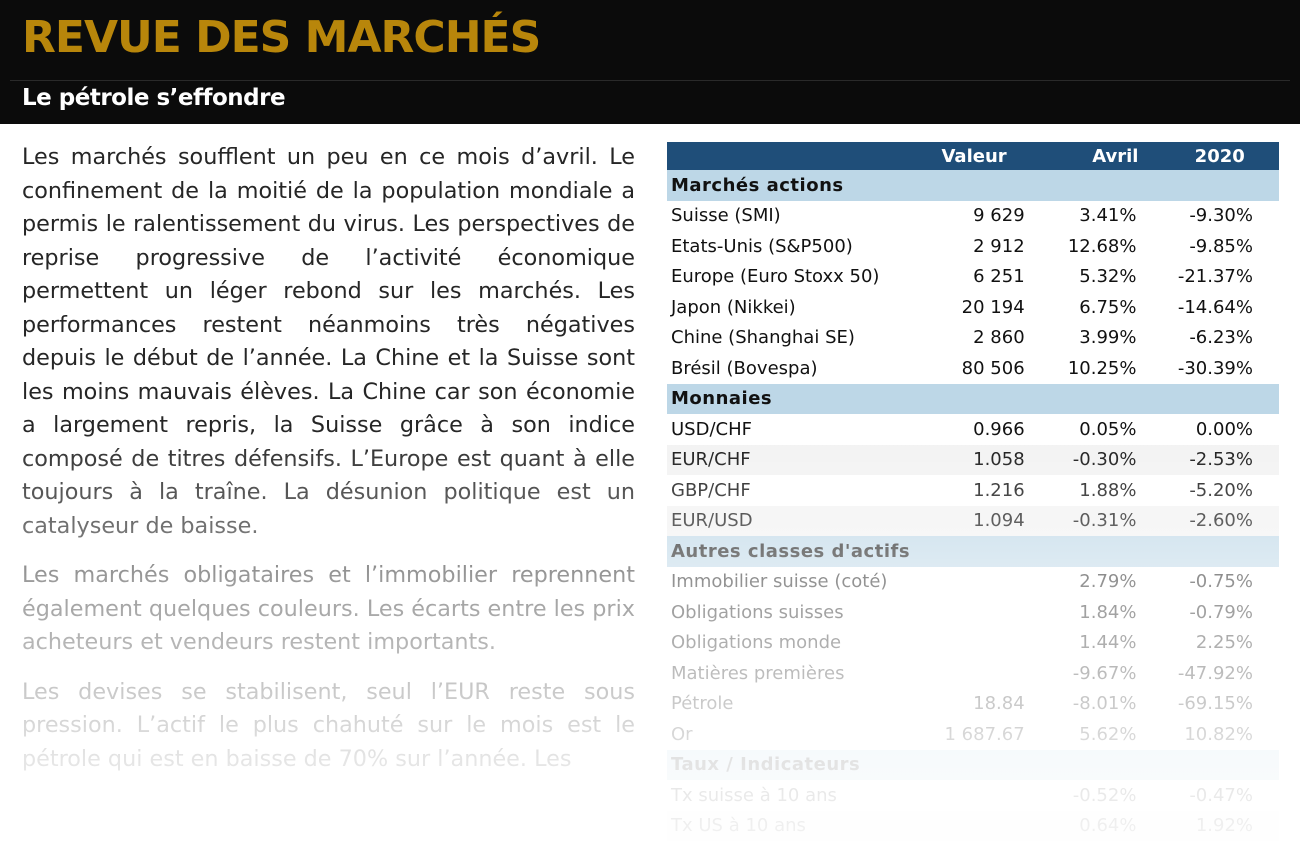  I want to click on row-avril: -8.01%, so click(1104, 704).